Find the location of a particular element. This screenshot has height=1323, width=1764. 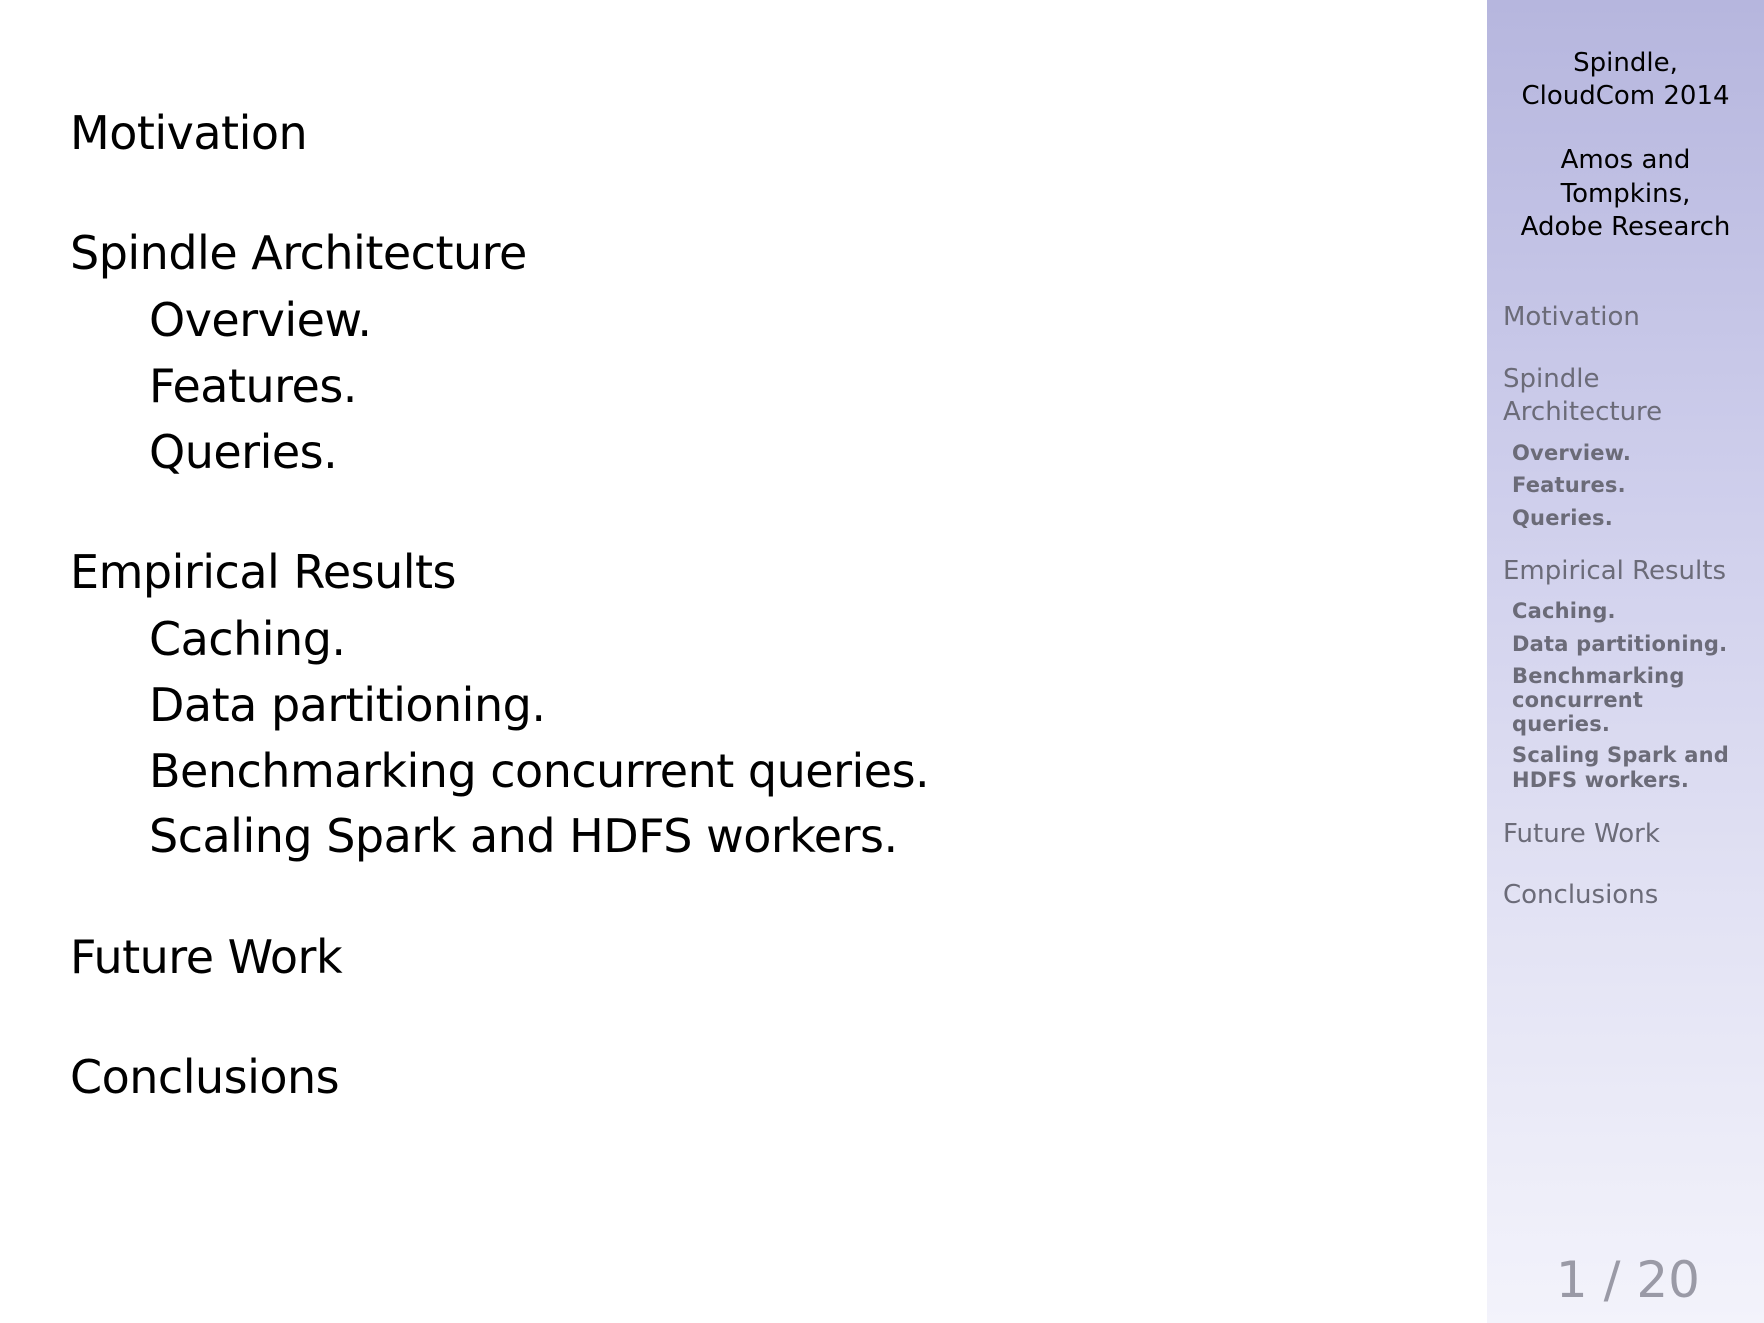

sidebar-authors-line3: Adobe Research is located at coordinates (1625, 227).